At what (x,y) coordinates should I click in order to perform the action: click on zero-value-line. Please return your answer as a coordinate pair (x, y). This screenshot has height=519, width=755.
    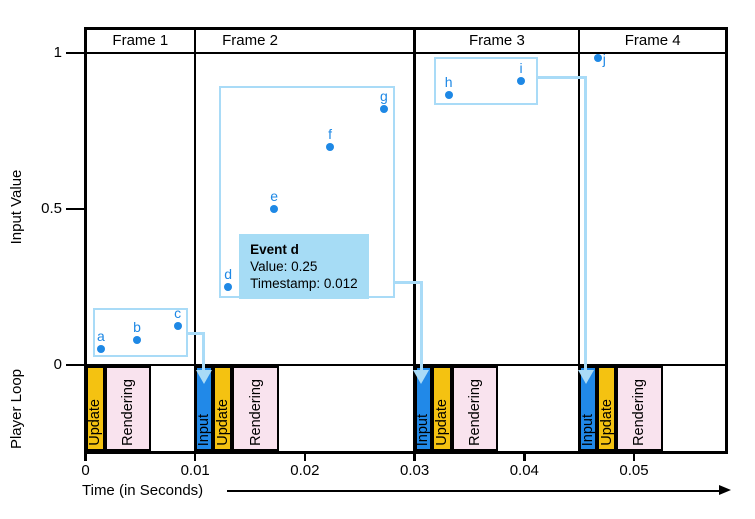
    Looking at the image, I should click on (405, 365).